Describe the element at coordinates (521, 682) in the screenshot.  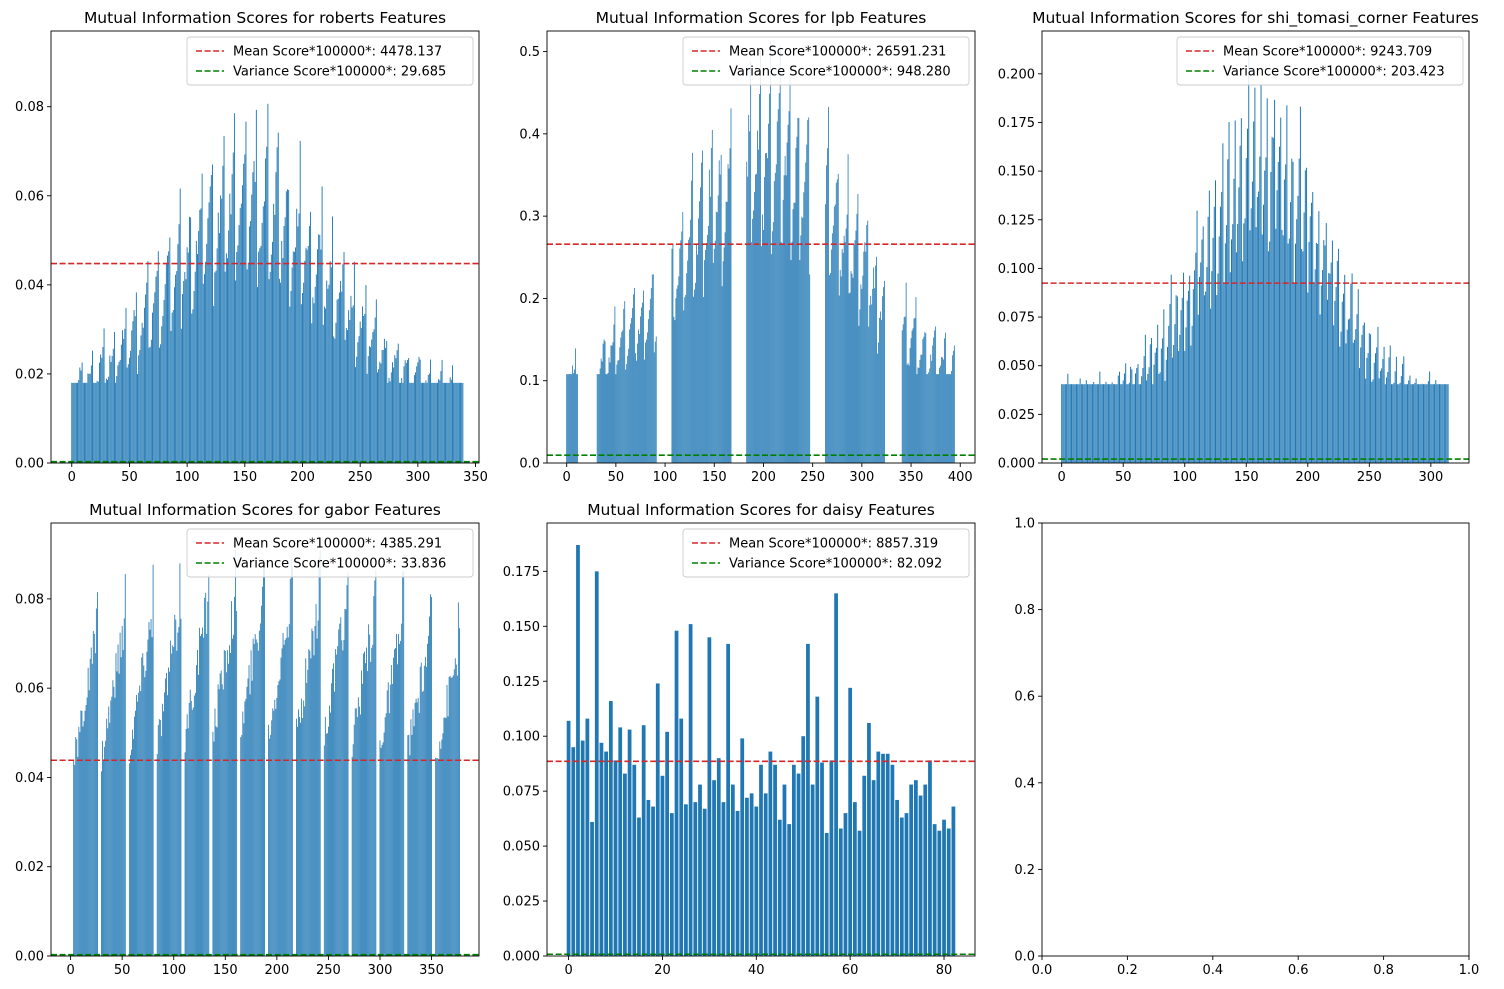
I see `y-tick-label: 0.125` at that location.